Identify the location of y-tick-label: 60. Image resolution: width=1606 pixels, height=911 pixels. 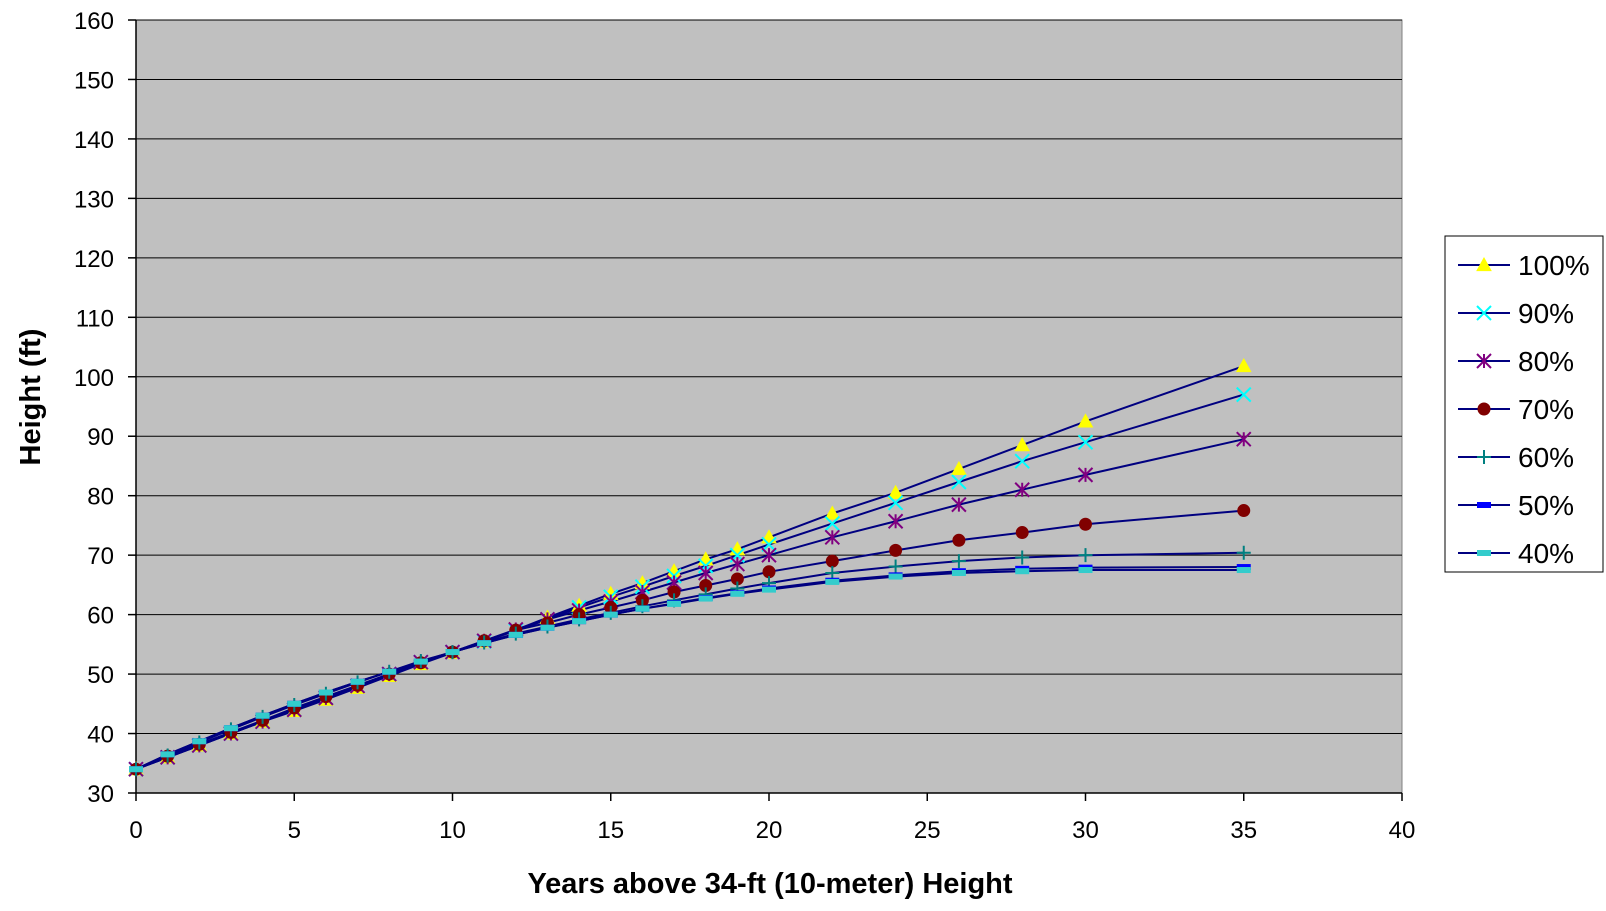
(100, 616).